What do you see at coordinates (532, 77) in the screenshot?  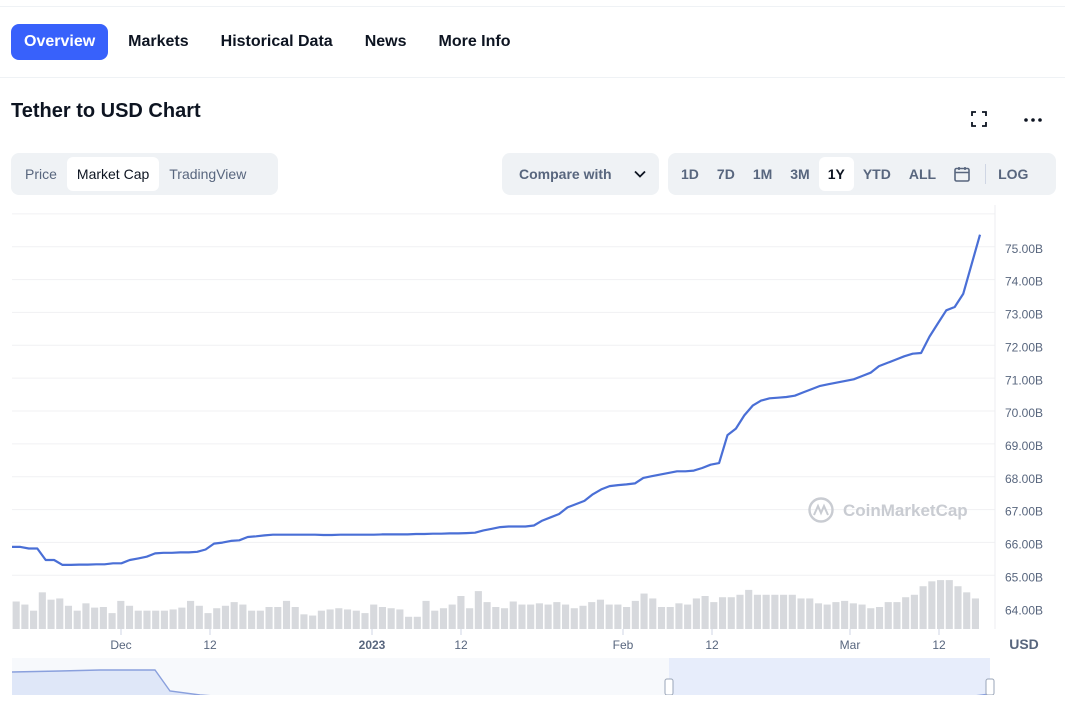 I see `section-divider` at bounding box center [532, 77].